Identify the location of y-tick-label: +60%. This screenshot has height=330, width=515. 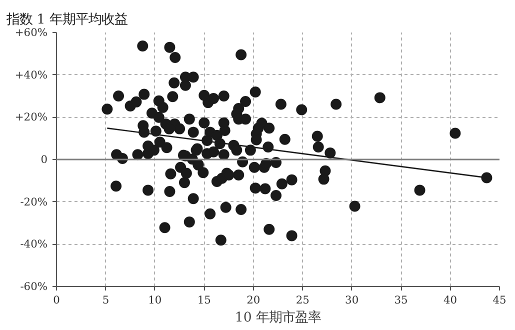
(31, 32).